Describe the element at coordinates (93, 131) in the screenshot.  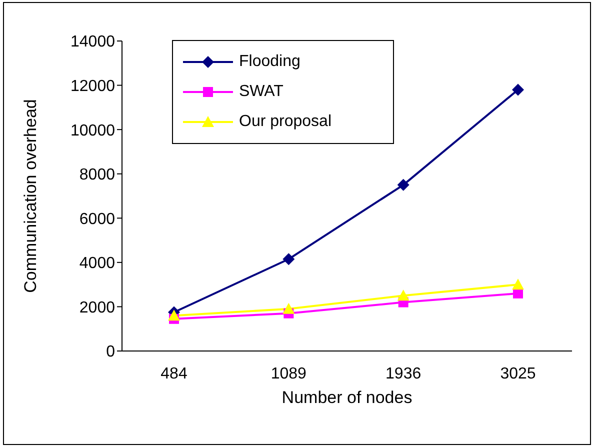
I see `y-tick-label: 10000` at that location.